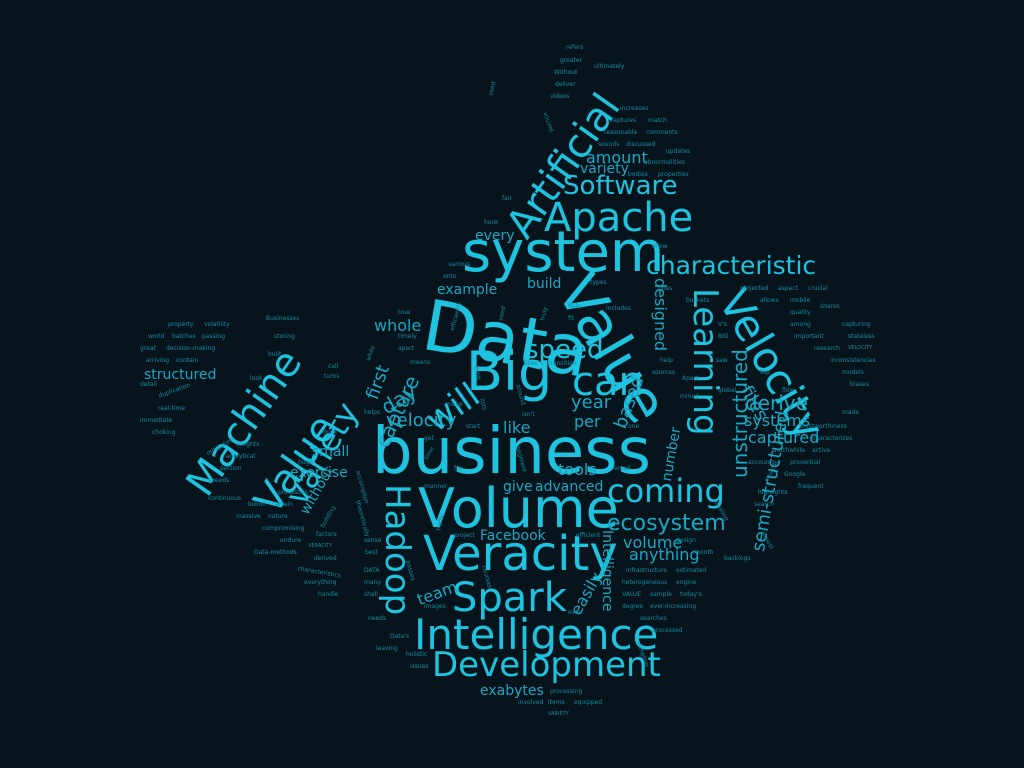 This screenshot has width=1024, height=768. Describe the element at coordinates (609, 66) in the screenshot. I see `word-cloud-word: ultimately` at that location.